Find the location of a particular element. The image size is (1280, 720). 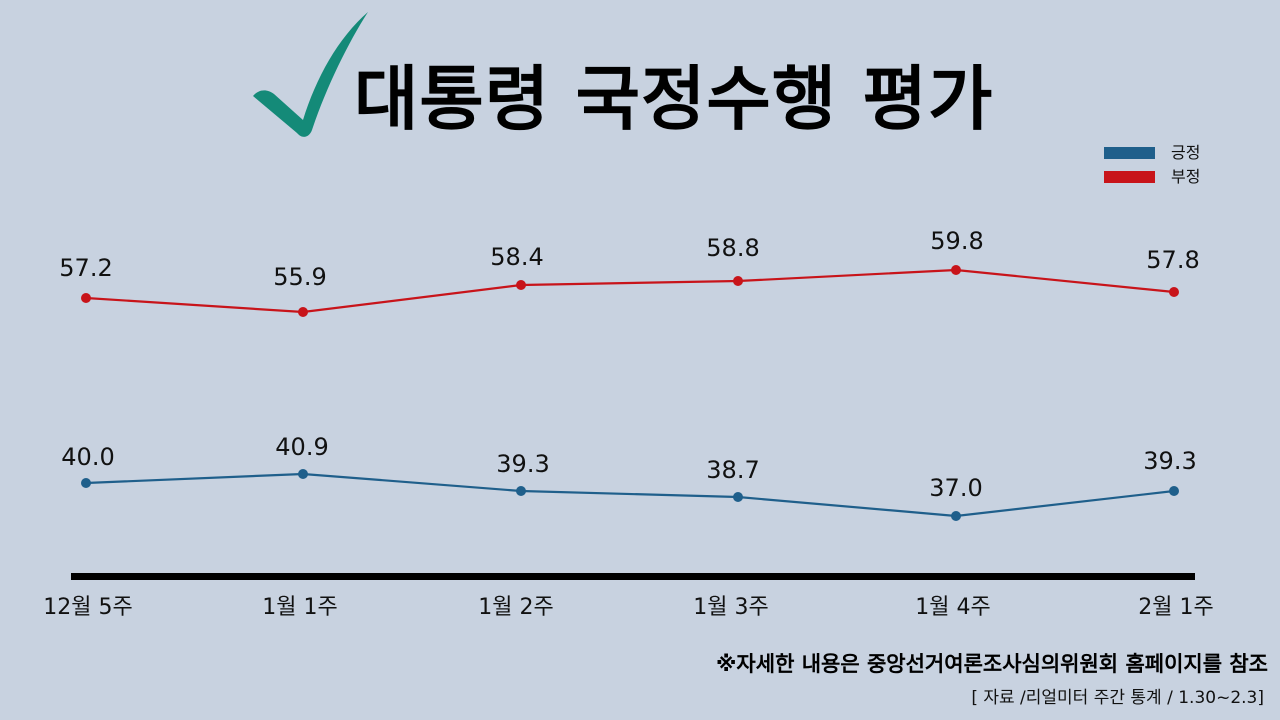

data-label-negative: 58.4 is located at coordinates (517, 257).